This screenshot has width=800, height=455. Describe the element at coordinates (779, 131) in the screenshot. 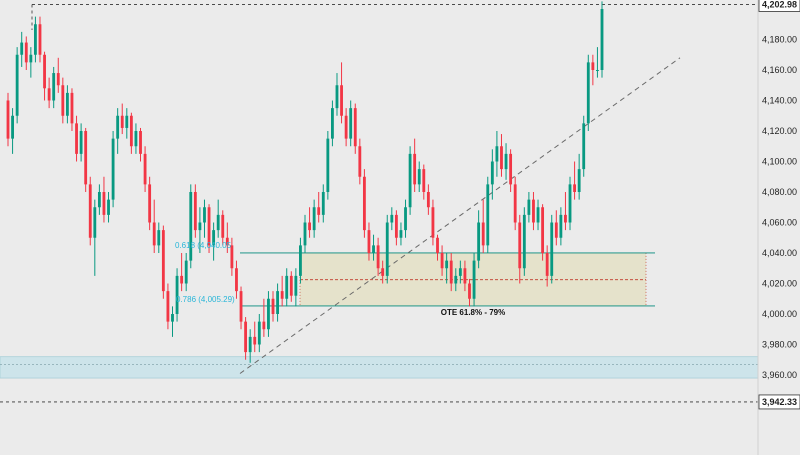

I see `y-tick-label: 4,120.00` at that location.